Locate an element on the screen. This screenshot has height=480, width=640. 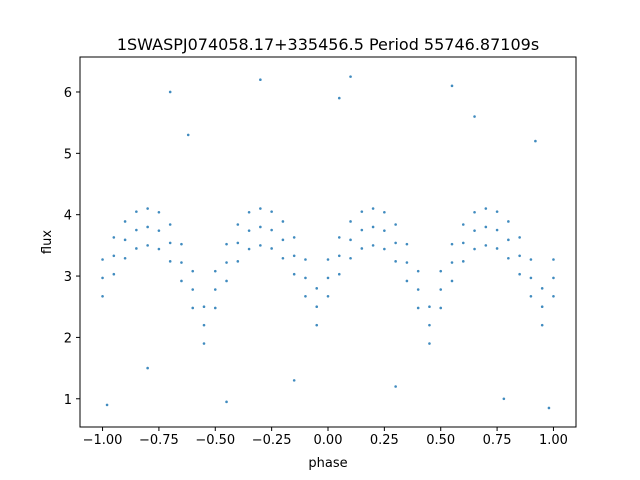
y-tick-label: 4 is located at coordinates (68, 216).